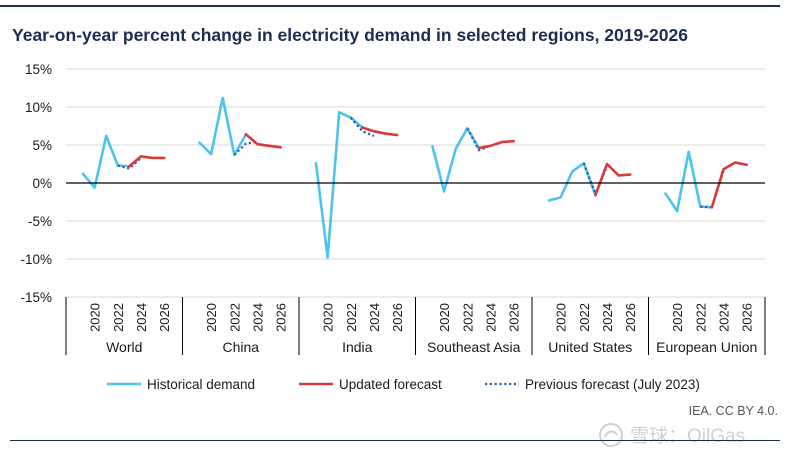 This screenshot has height=461, width=800. I want to click on series-line-updated-world, so click(147, 161).